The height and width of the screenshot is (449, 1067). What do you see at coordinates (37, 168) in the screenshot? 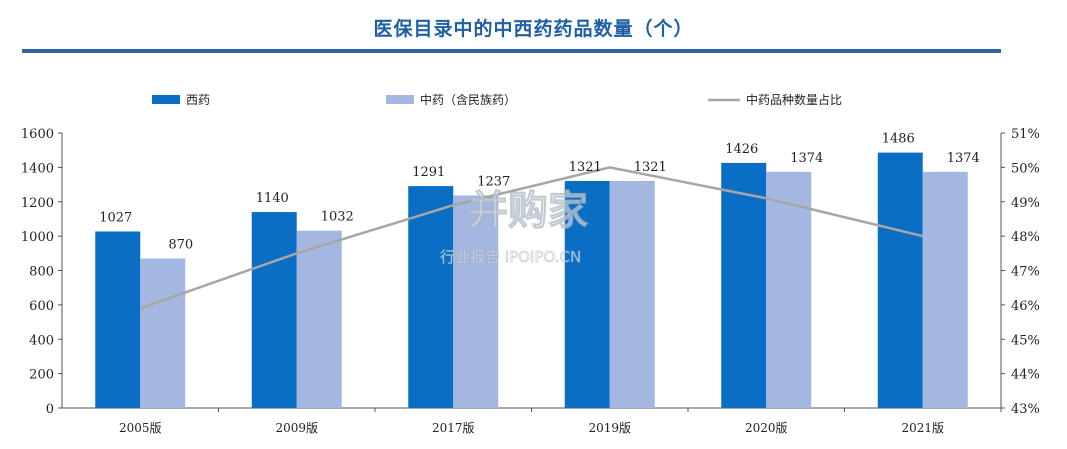
I see `left-tick-label: 1400` at bounding box center [37, 168].